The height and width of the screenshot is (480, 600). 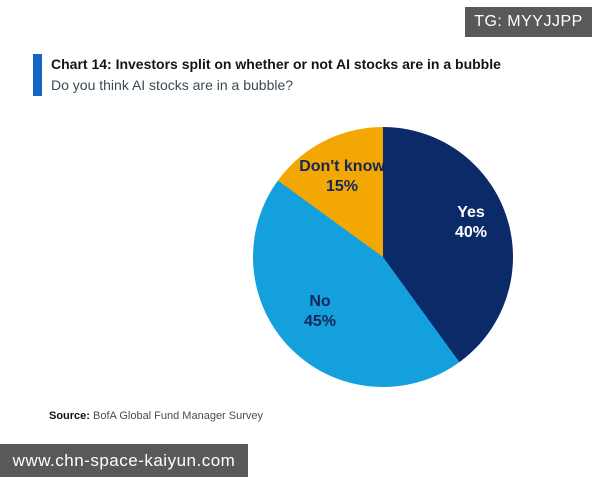 What do you see at coordinates (471, 232) in the screenshot?
I see `slice-percent: 40%` at bounding box center [471, 232].